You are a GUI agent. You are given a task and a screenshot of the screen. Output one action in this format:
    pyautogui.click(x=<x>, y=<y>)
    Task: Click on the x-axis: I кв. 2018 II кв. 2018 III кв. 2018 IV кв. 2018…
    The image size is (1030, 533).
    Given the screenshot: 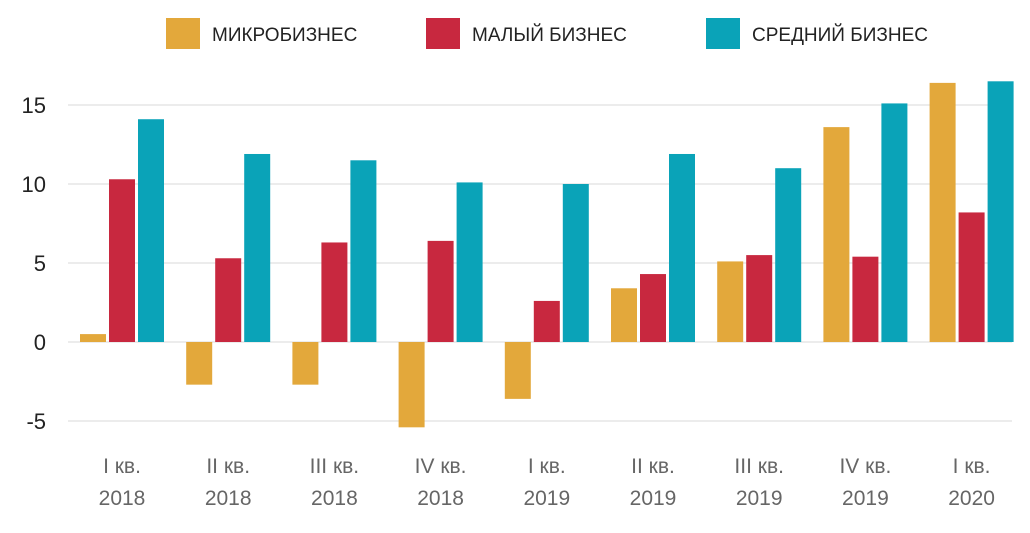 What is the action you would take?
    pyautogui.click(x=547, y=482)
    